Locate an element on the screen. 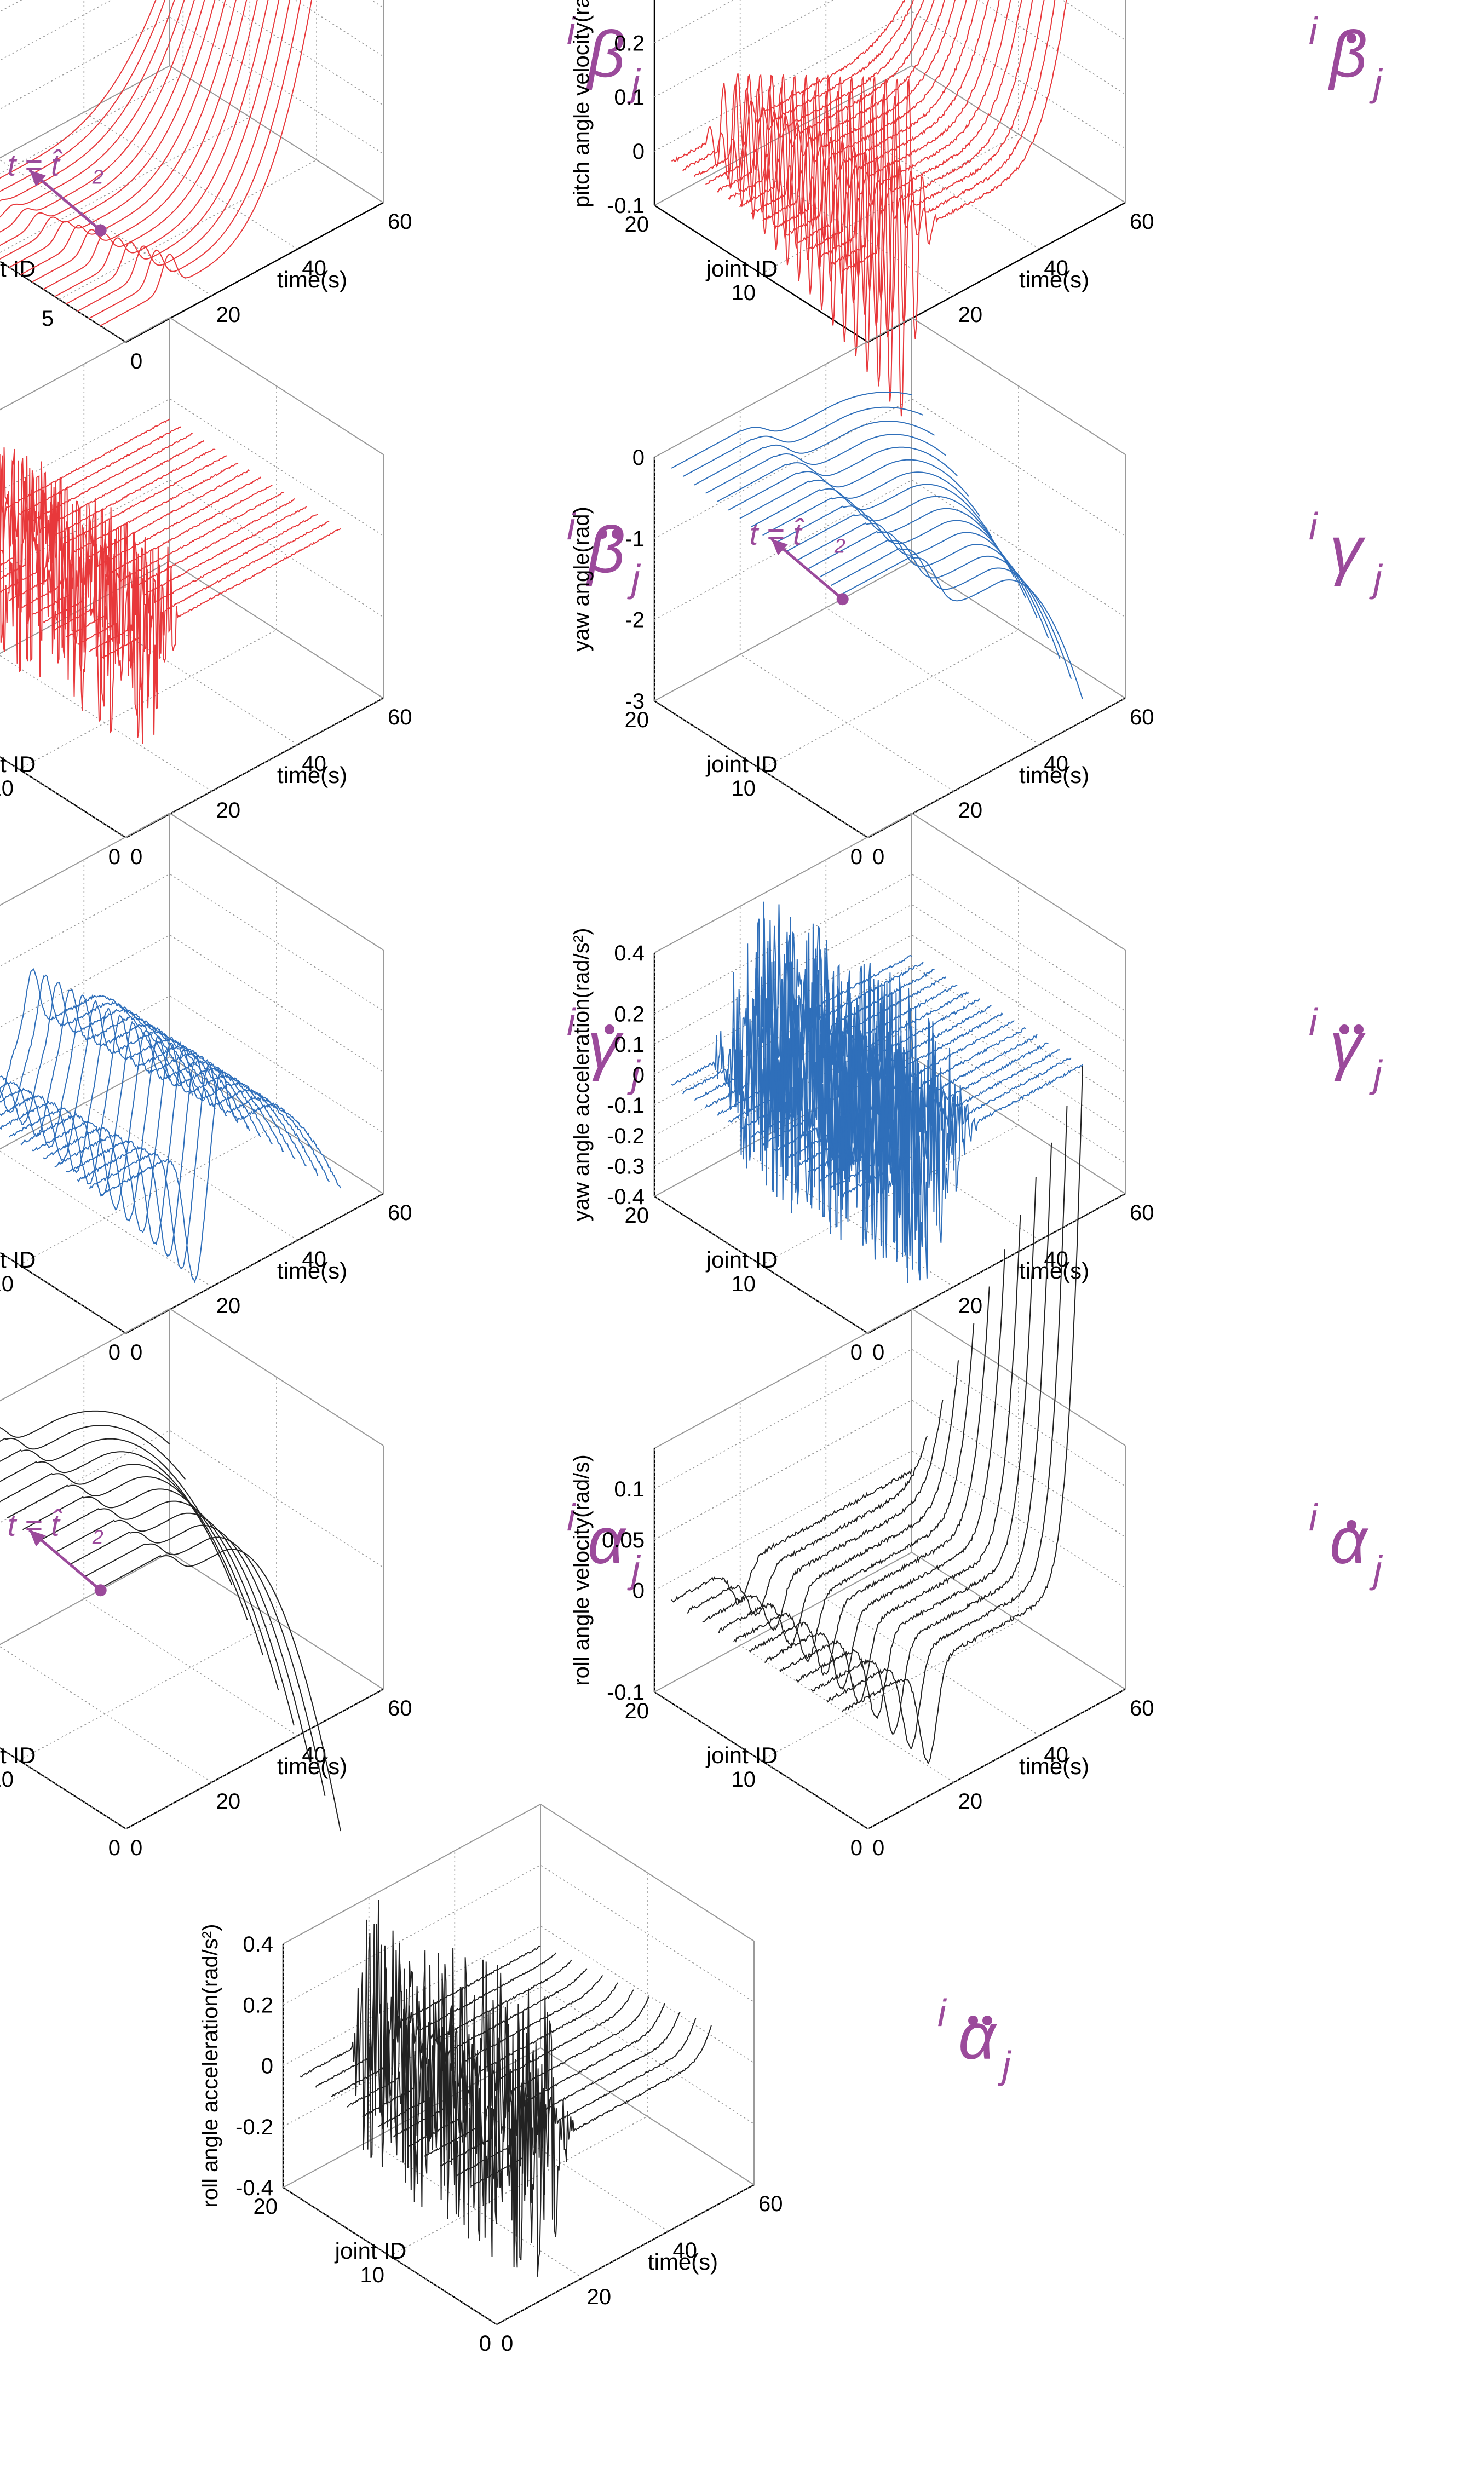 The height and width of the screenshot is (2475, 1484). joint-axis-line is located at coordinates (63, 302).